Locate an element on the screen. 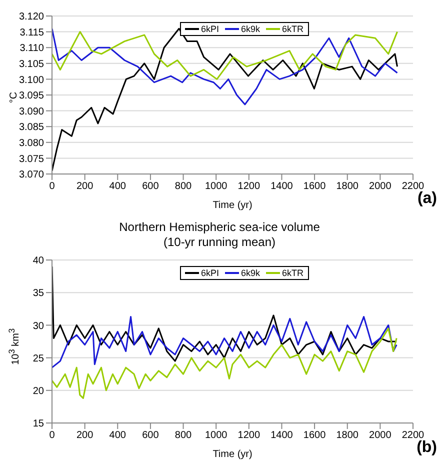 The image size is (439, 469). y-tick-label: 3.085 is located at coordinates (31, 128).